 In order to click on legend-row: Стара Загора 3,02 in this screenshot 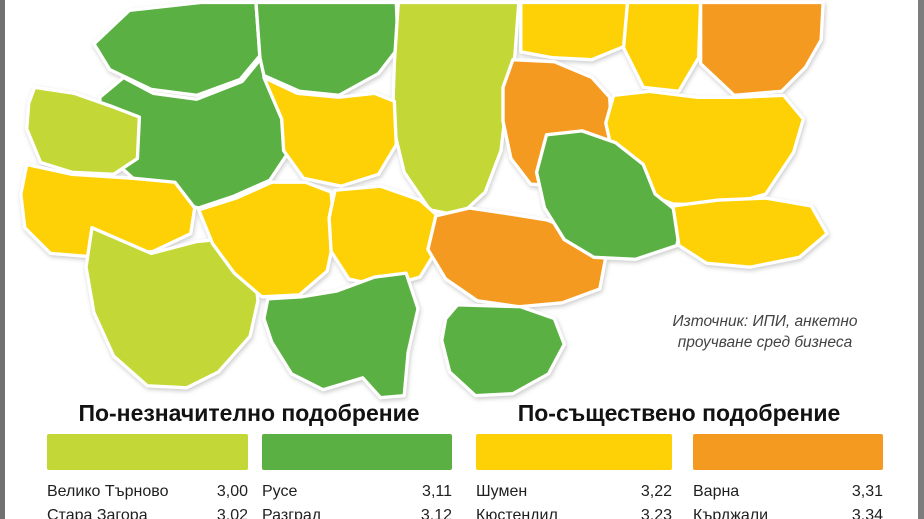, I will do `click(147, 511)`.